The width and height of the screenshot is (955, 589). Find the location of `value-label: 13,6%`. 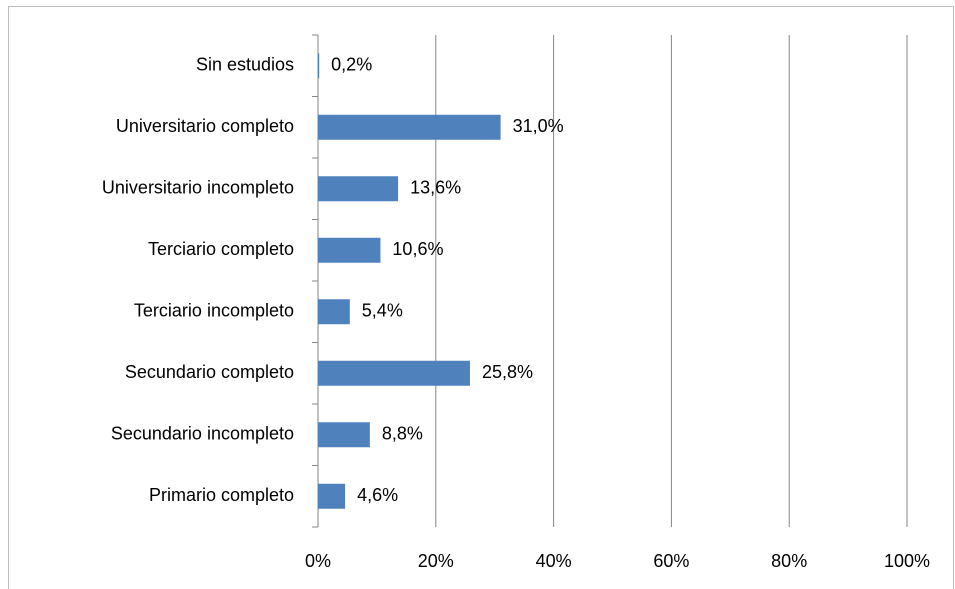

value-label: 13,6% is located at coordinates (435, 188).